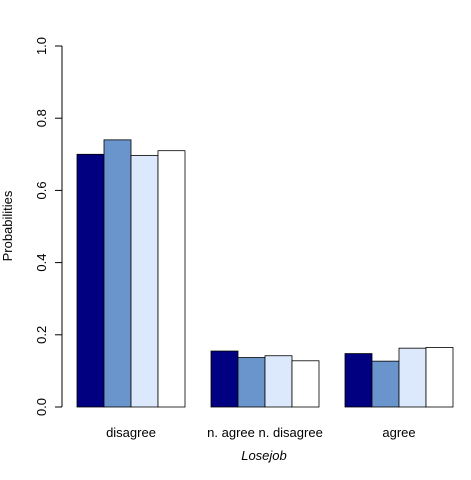 This screenshot has width=471, height=480. What do you see at coordinates (131, 432) in the screenshot?
I see `x-tick-label: disagree` at bounding box center [131, 432].